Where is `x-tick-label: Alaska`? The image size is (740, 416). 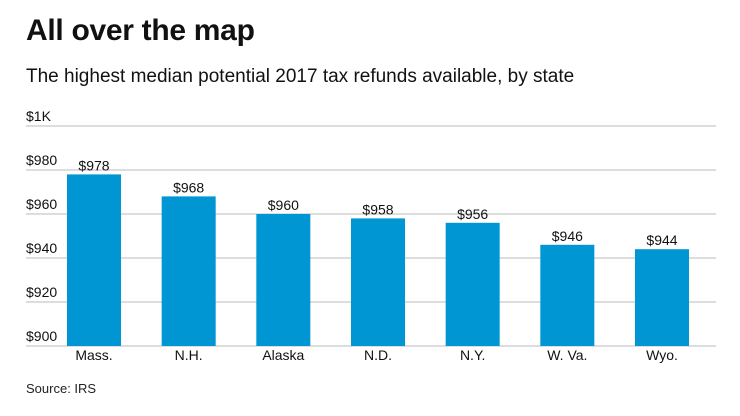 x-tick-label: Alaska is located at coordinates (283, 355).